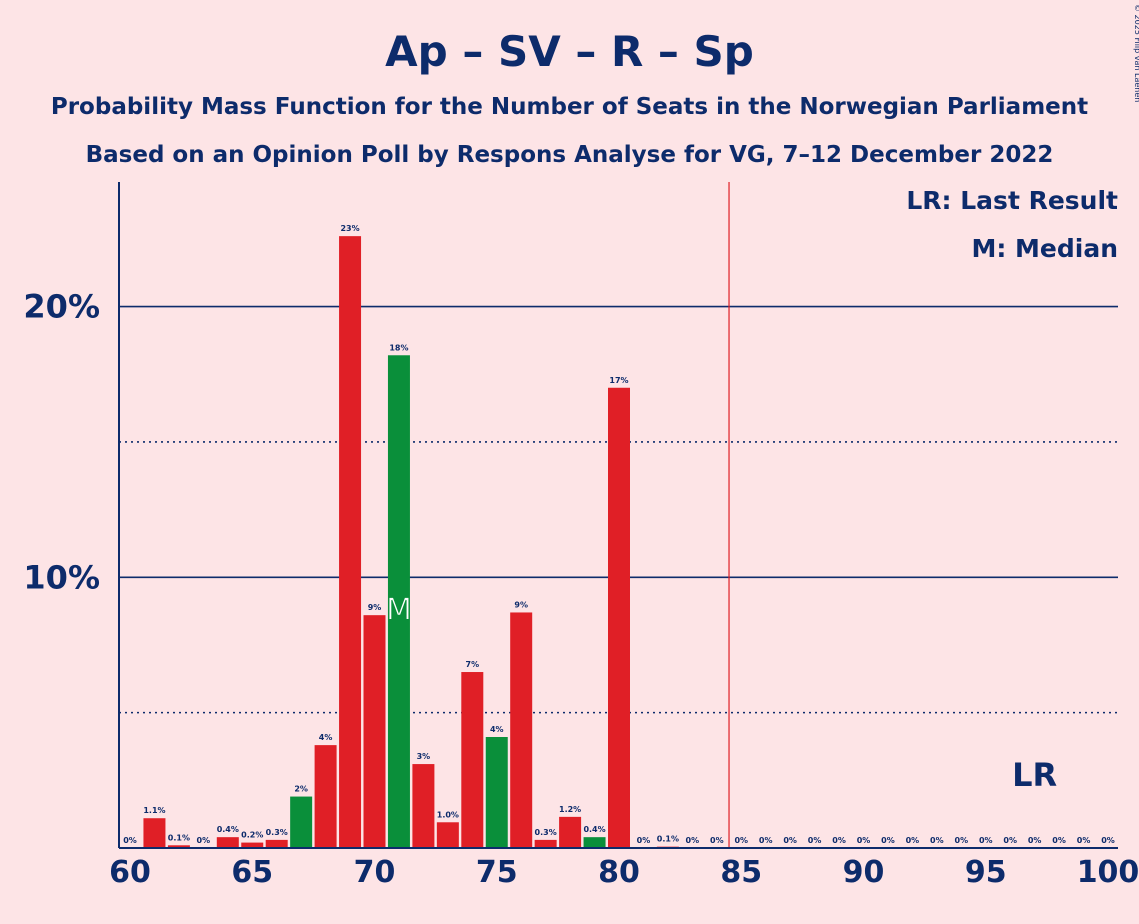  What do you see at coordinates (1084, 840) in the screenshot?
I see `bar-label-seat-99: 0%` at bounding box center [1084, 840].